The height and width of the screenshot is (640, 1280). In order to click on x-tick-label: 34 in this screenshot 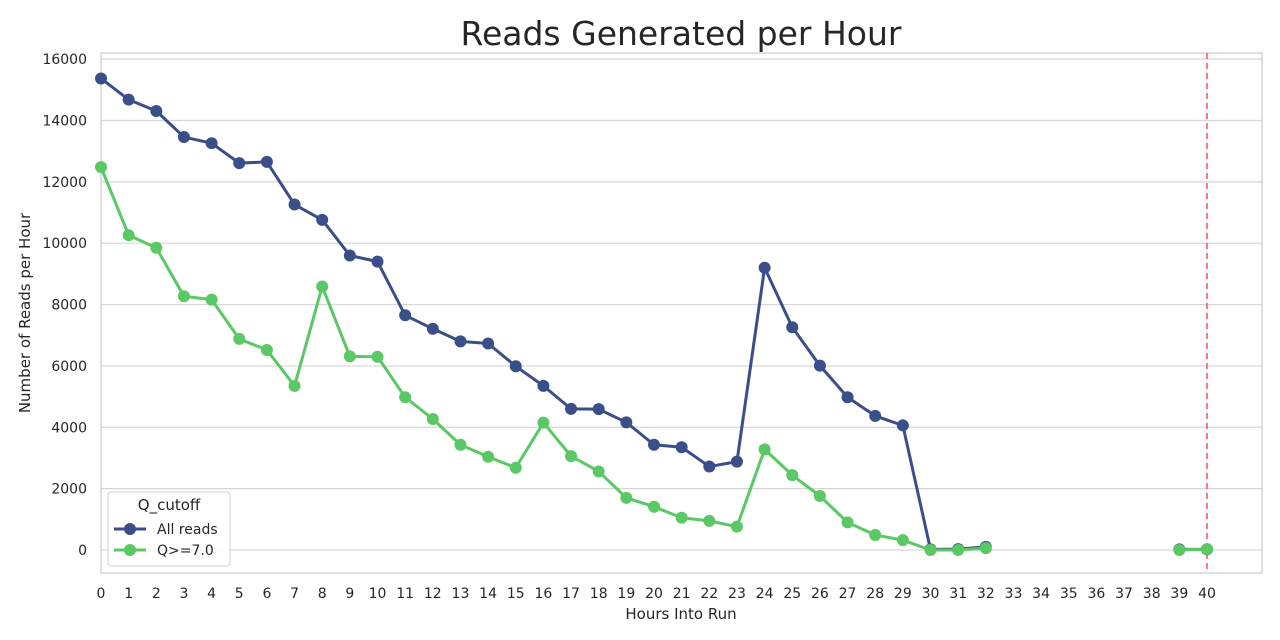, I will do `click(1041, 594)`.